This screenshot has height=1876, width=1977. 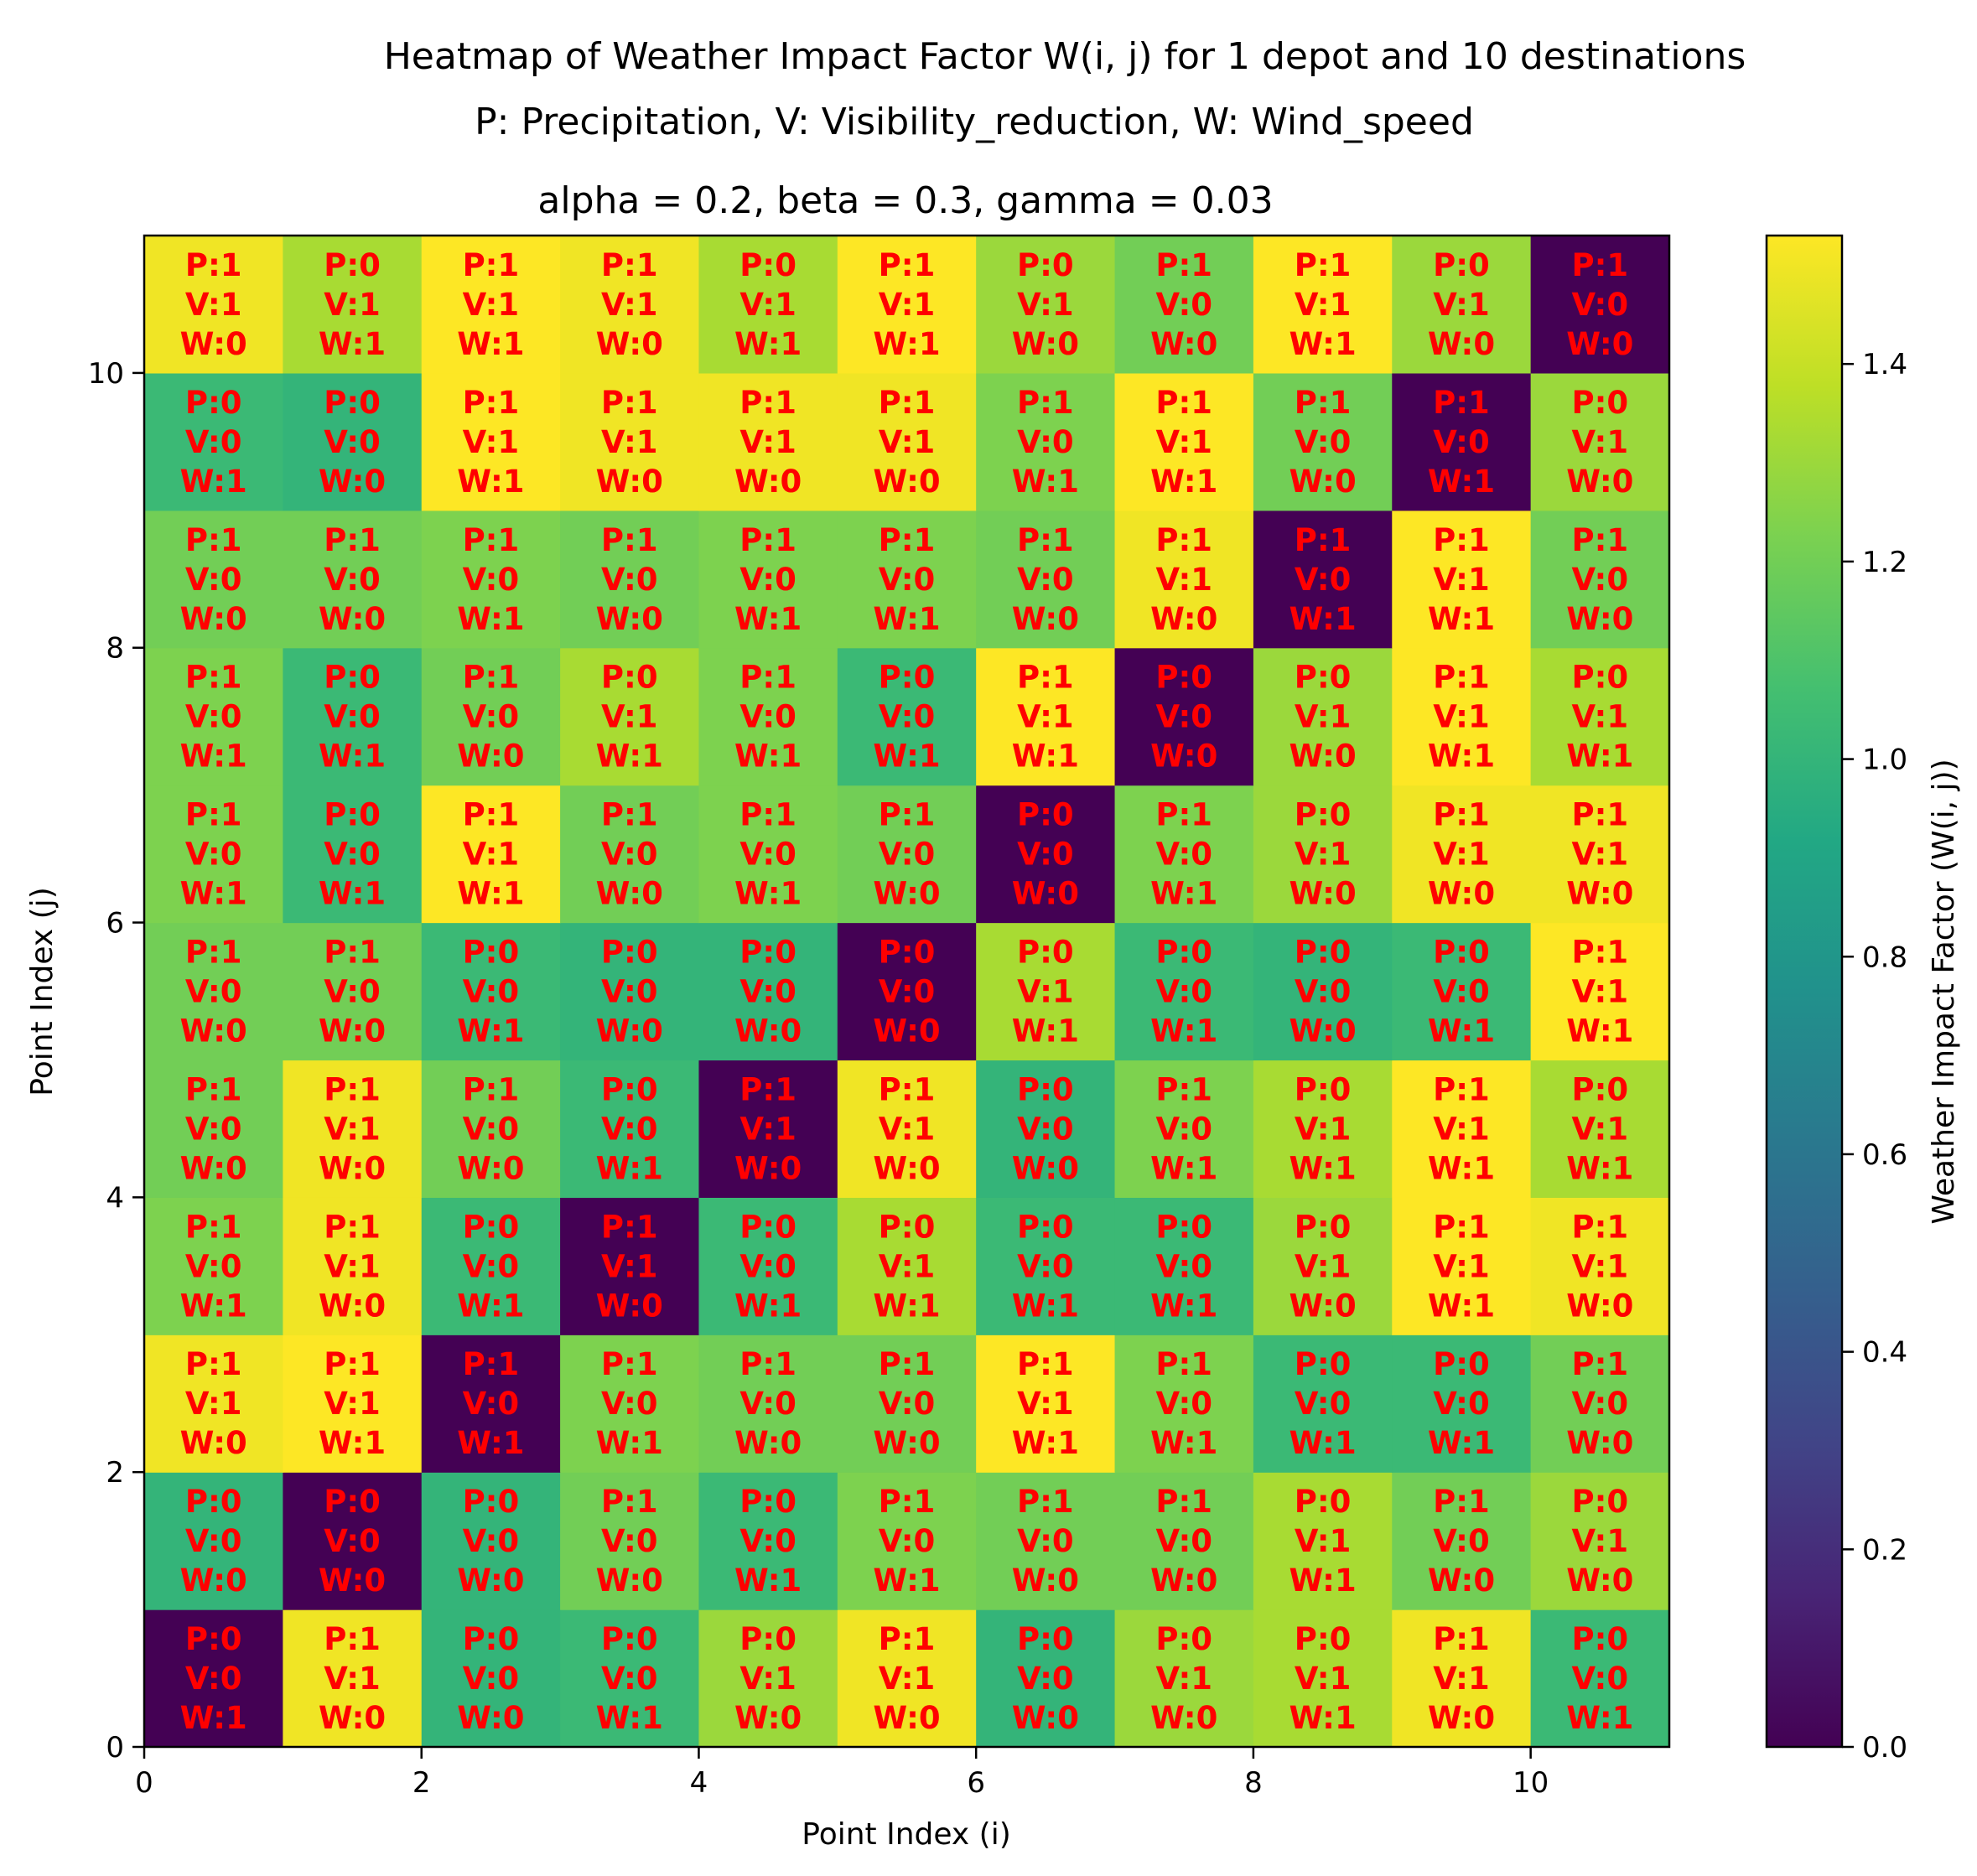 I want to click on cell-label-9-5-p: P:0, so click(x=1461, y=953).